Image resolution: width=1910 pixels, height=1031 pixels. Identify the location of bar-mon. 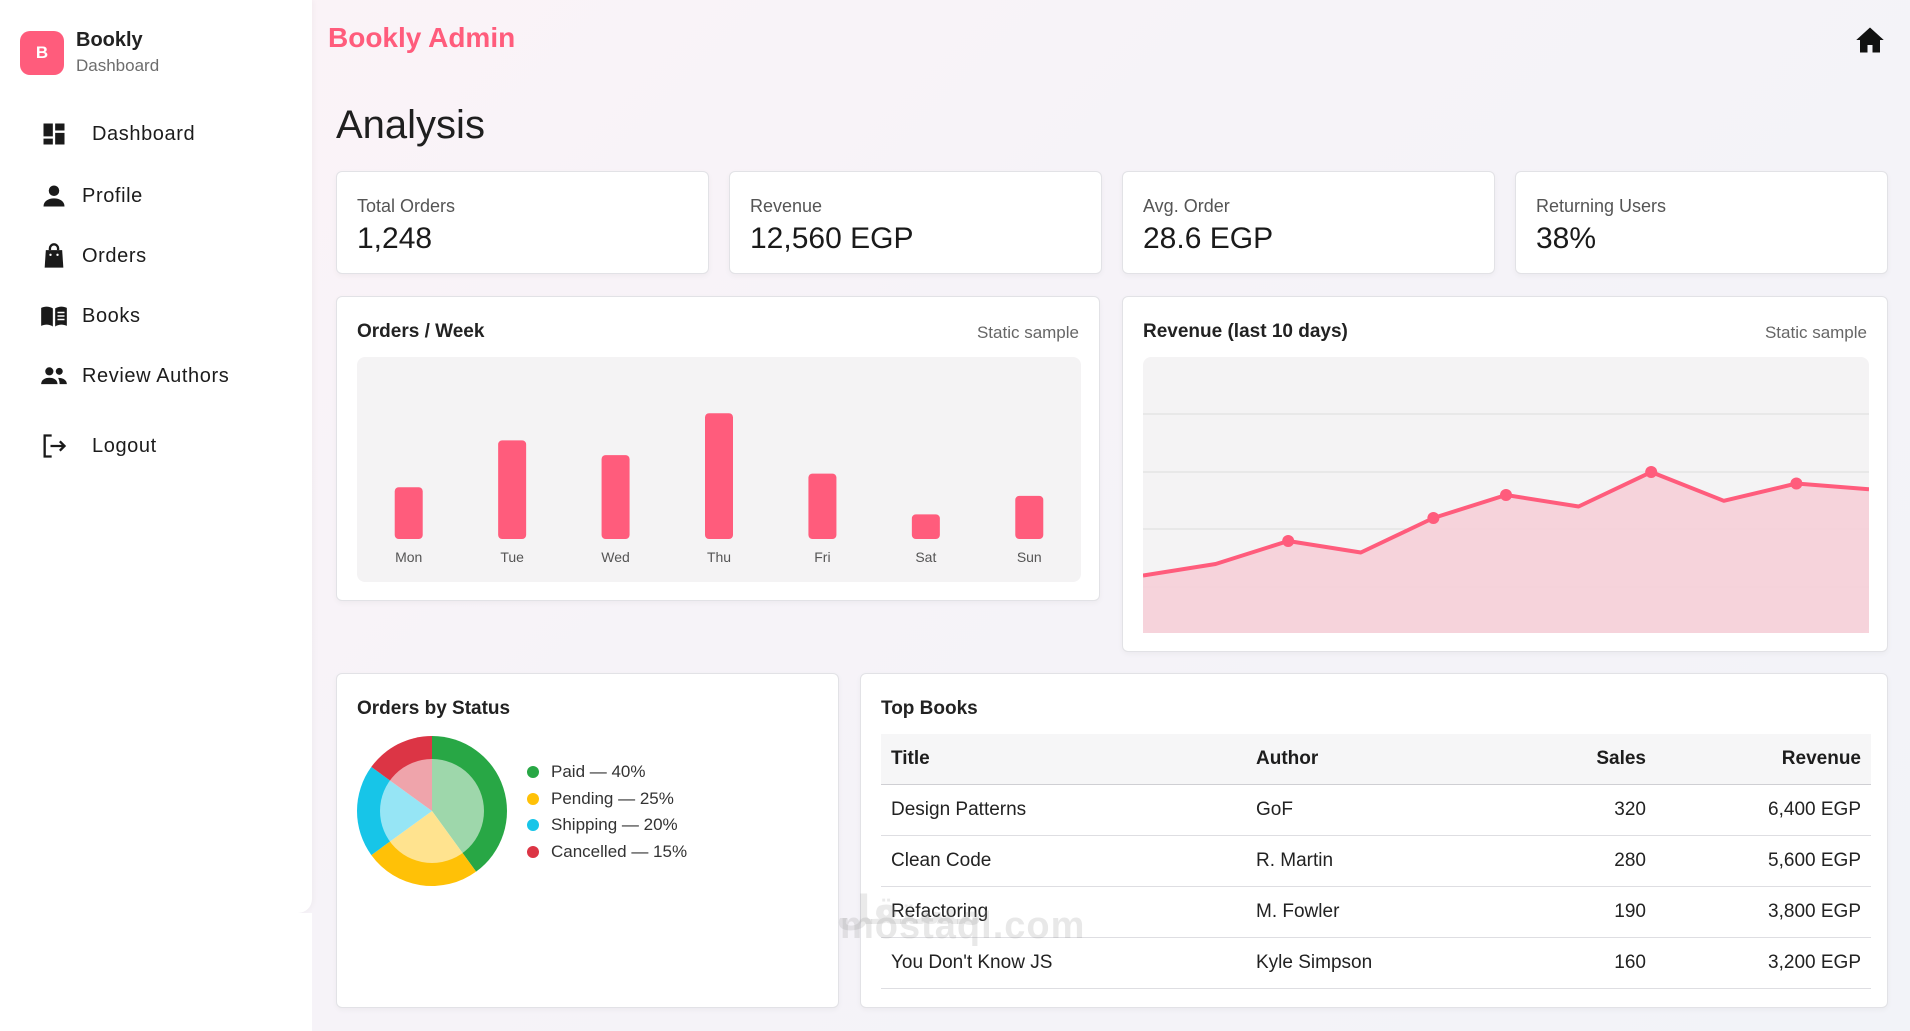
(408, 513).